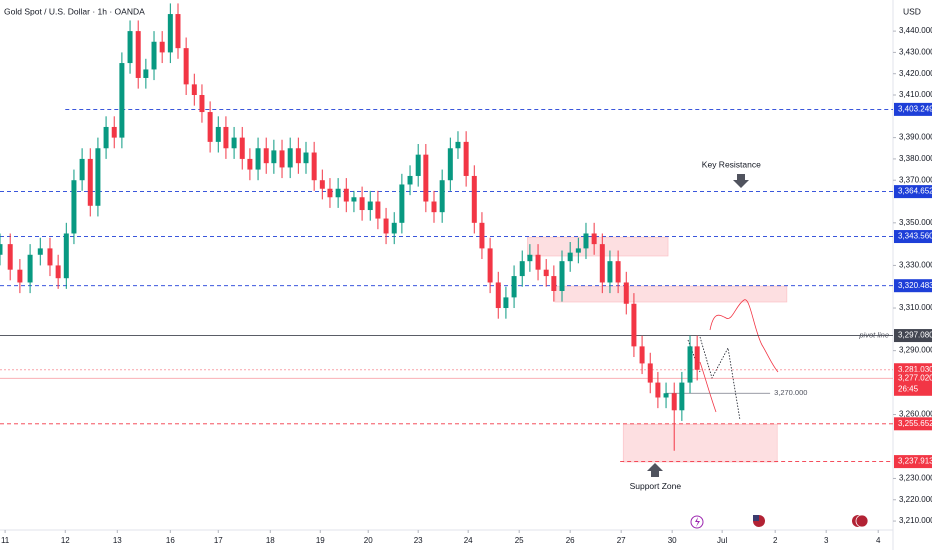  I want to click on y-tick-label: 3,330.000, so click(915, 265).